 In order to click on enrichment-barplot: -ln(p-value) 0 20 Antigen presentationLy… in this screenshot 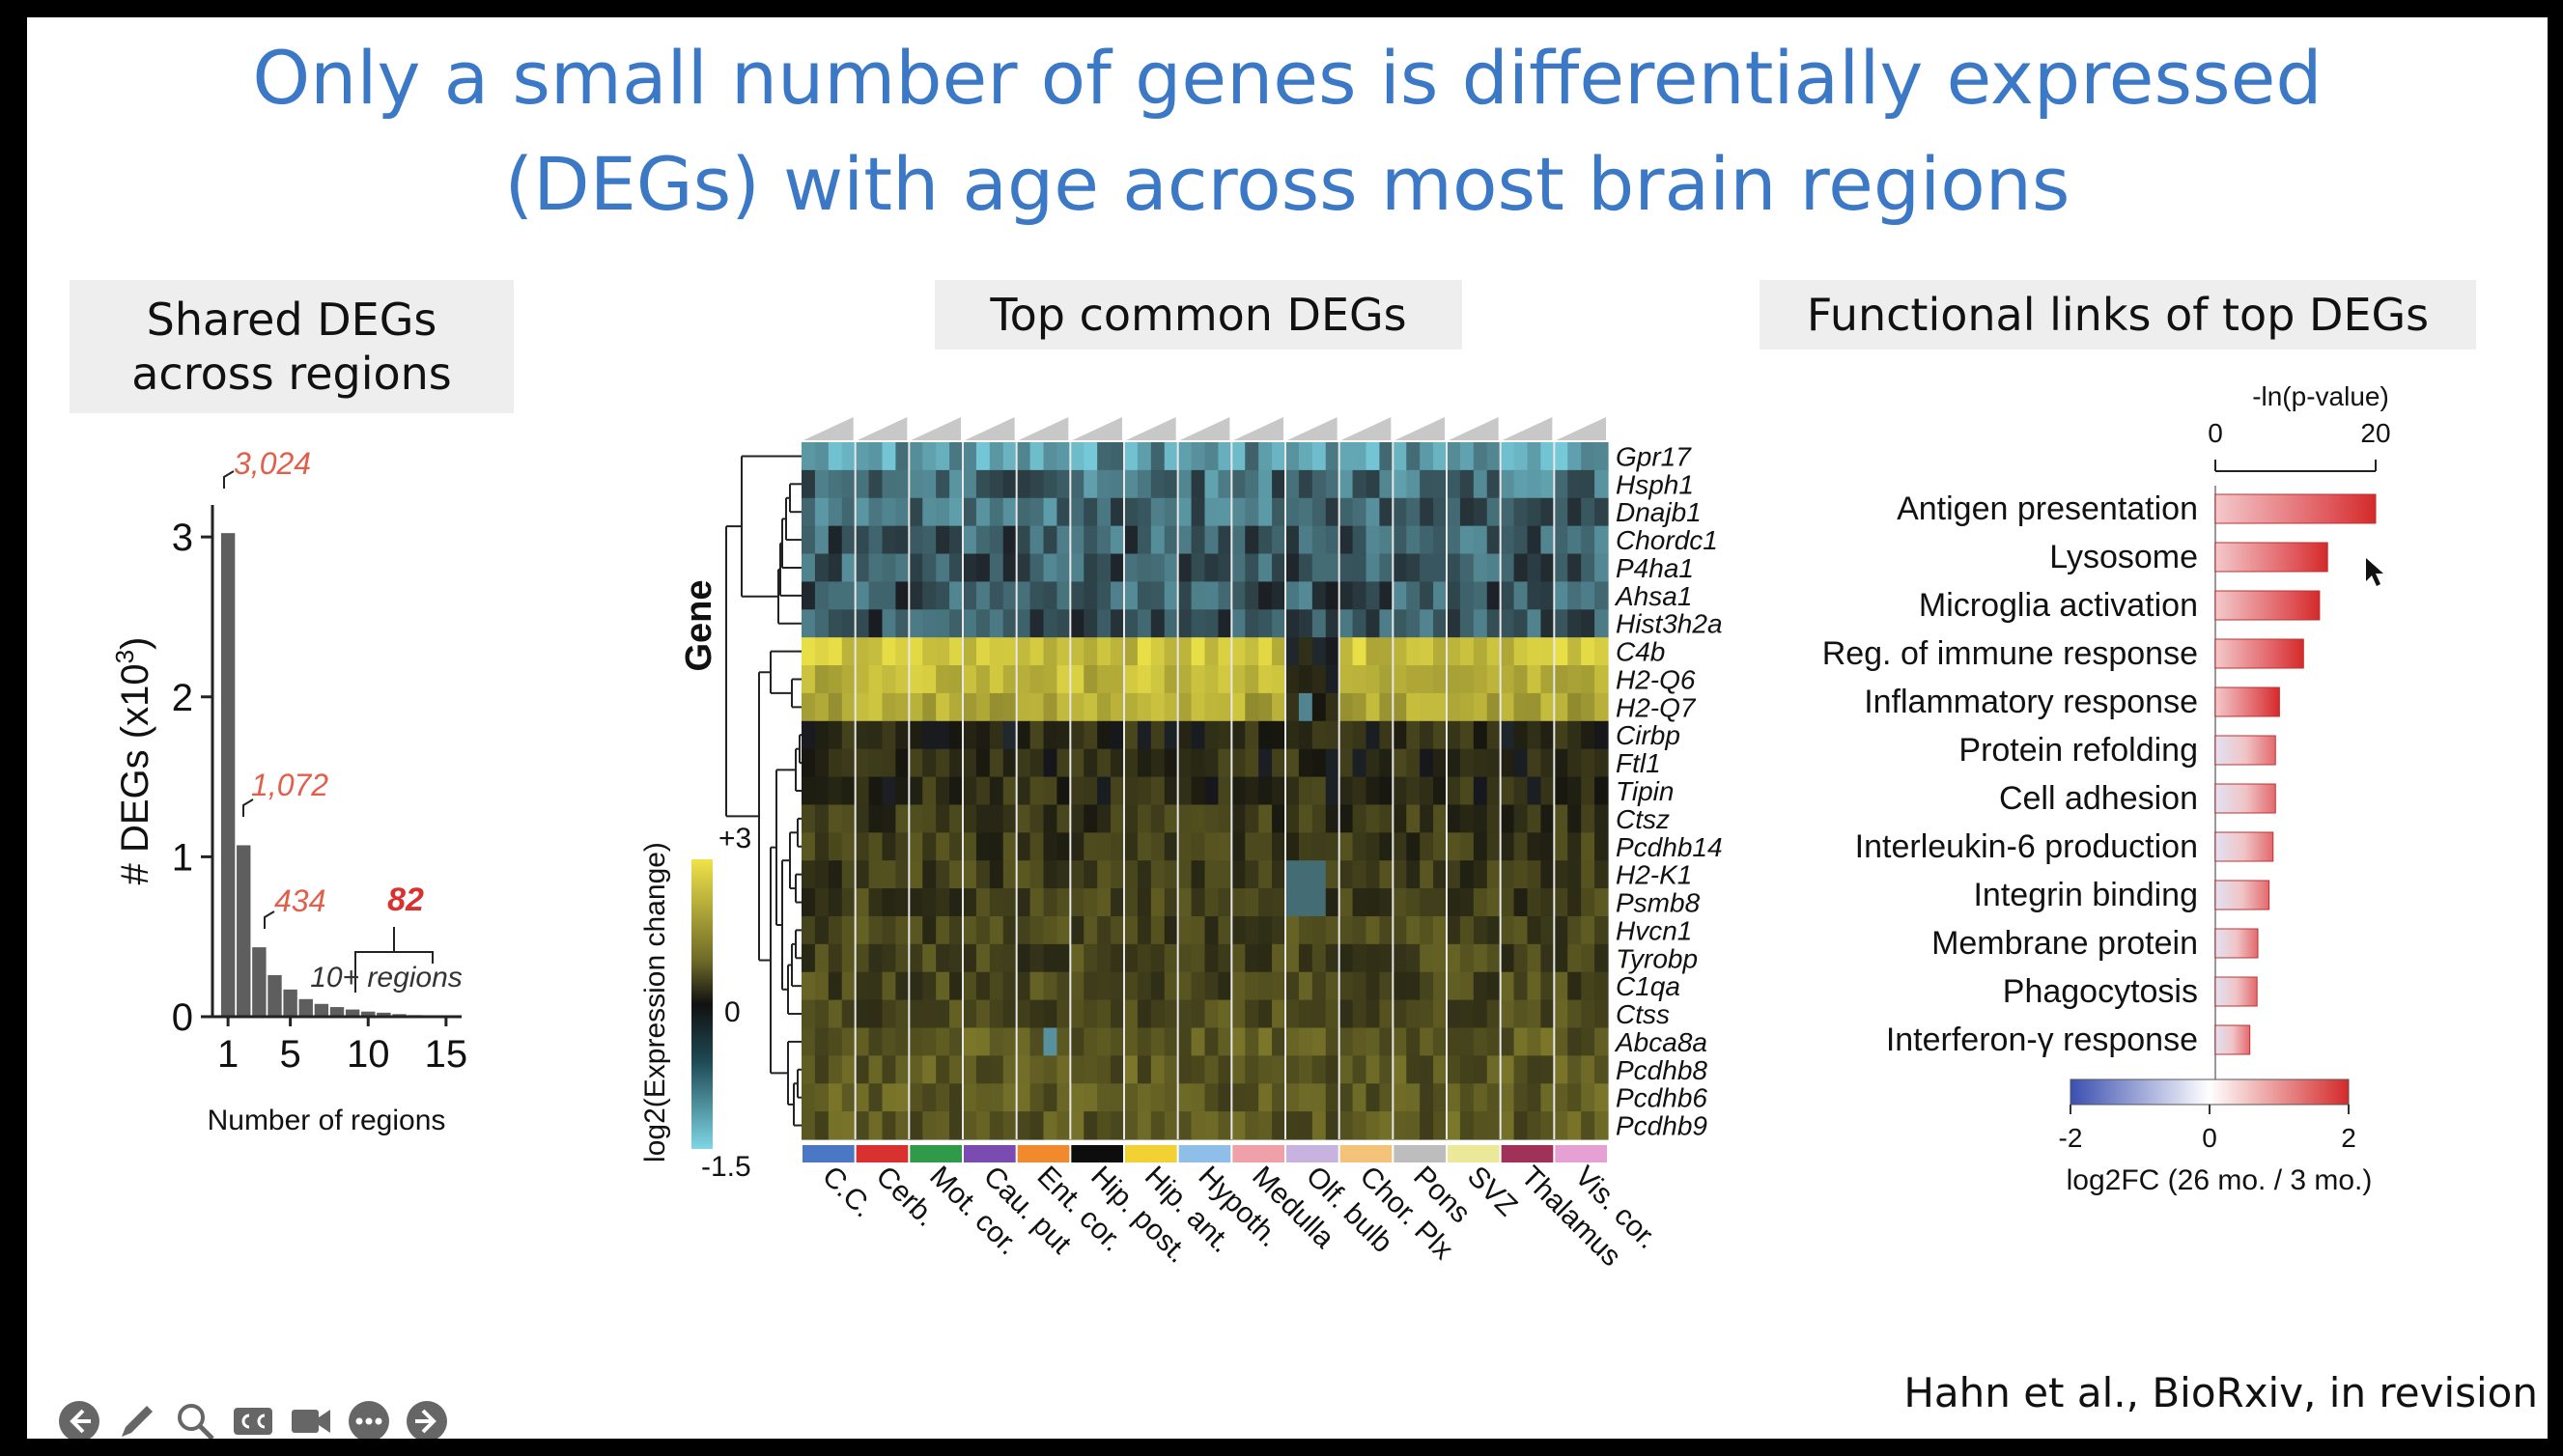, I will do `click(2106, 789)`.